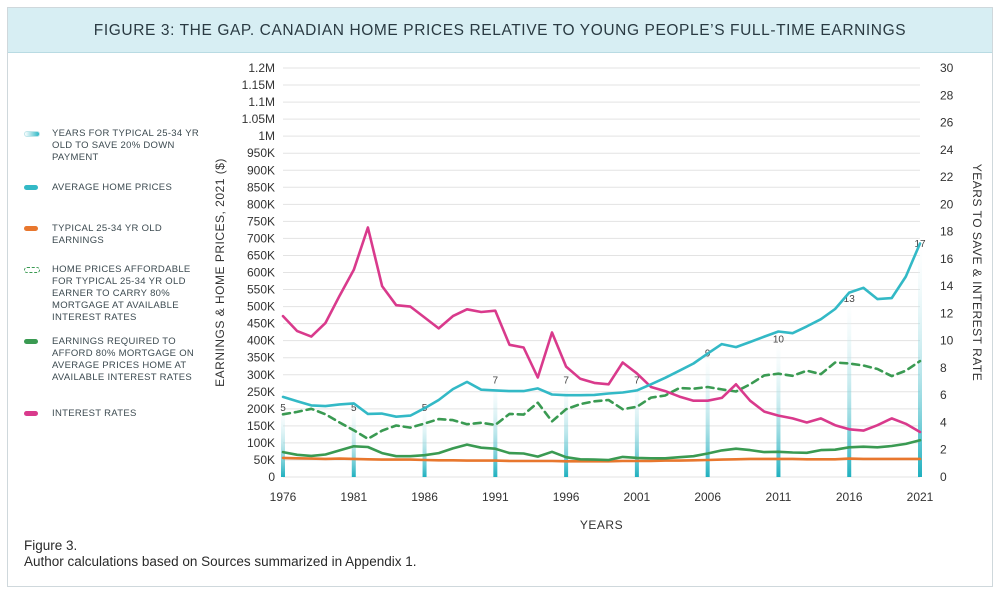 This screenshot has width=1000, height=596. Describe the element at coordinates (943, 477) in the screenshot. I see `y2-tick-label: 0` at that location.